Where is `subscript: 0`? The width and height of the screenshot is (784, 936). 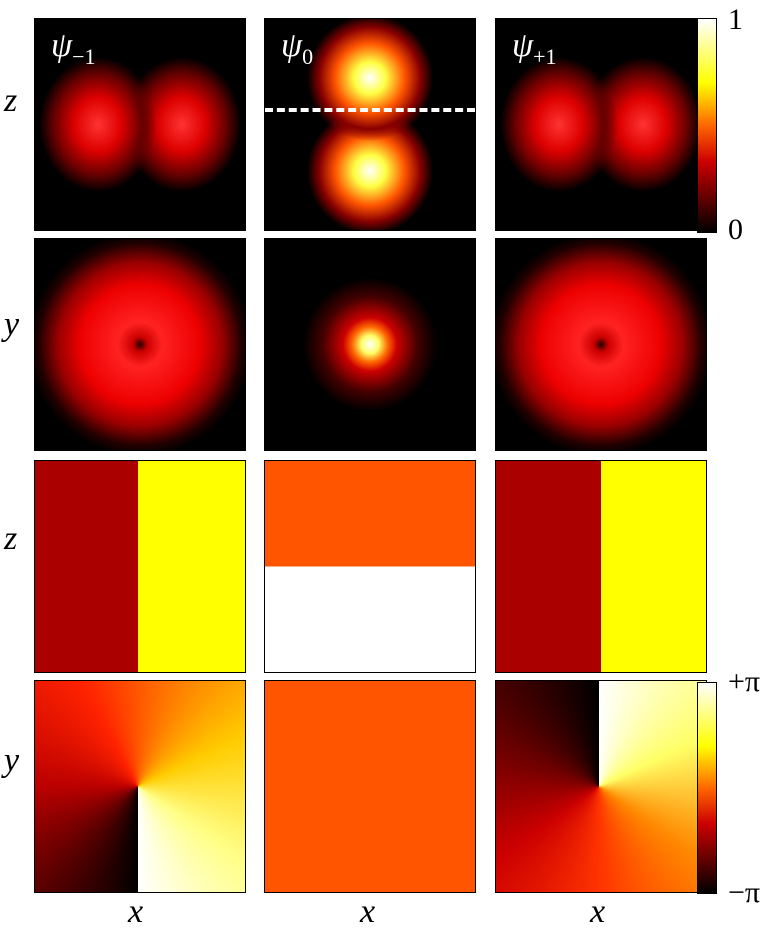
subscript: 0 is located at coordinates (308, 56).